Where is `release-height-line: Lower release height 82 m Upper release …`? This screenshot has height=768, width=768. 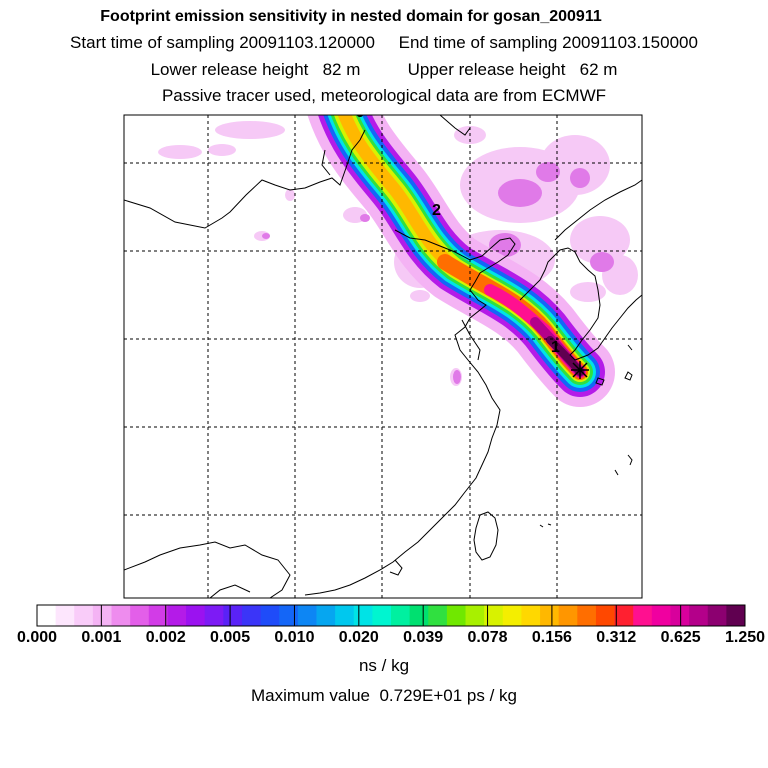 release-height-line: Lower release height 82 m Upper release … is located at coordinates (384, 70).